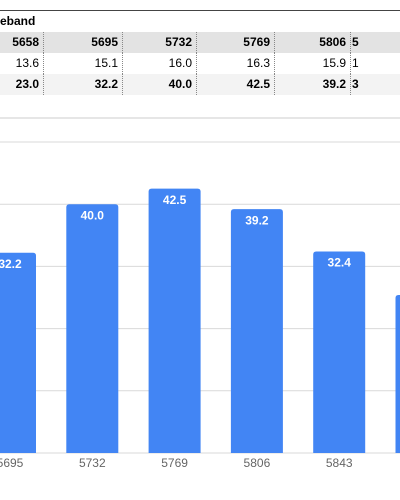 The height and width of the screenshot is (500, 400). What do you see at coordinates (355, 84) in the screenshot?
I see `cell: 3` at bounding box center [355, 84].